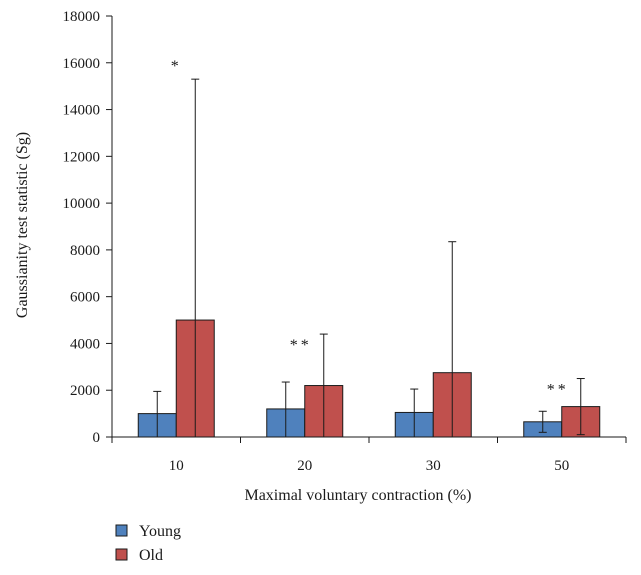 The width and height of the screenshot is (641, 575). Describe the element at coordinates (85, 298) in the screenshot. I see `y-tick-label: 6000` at that location.